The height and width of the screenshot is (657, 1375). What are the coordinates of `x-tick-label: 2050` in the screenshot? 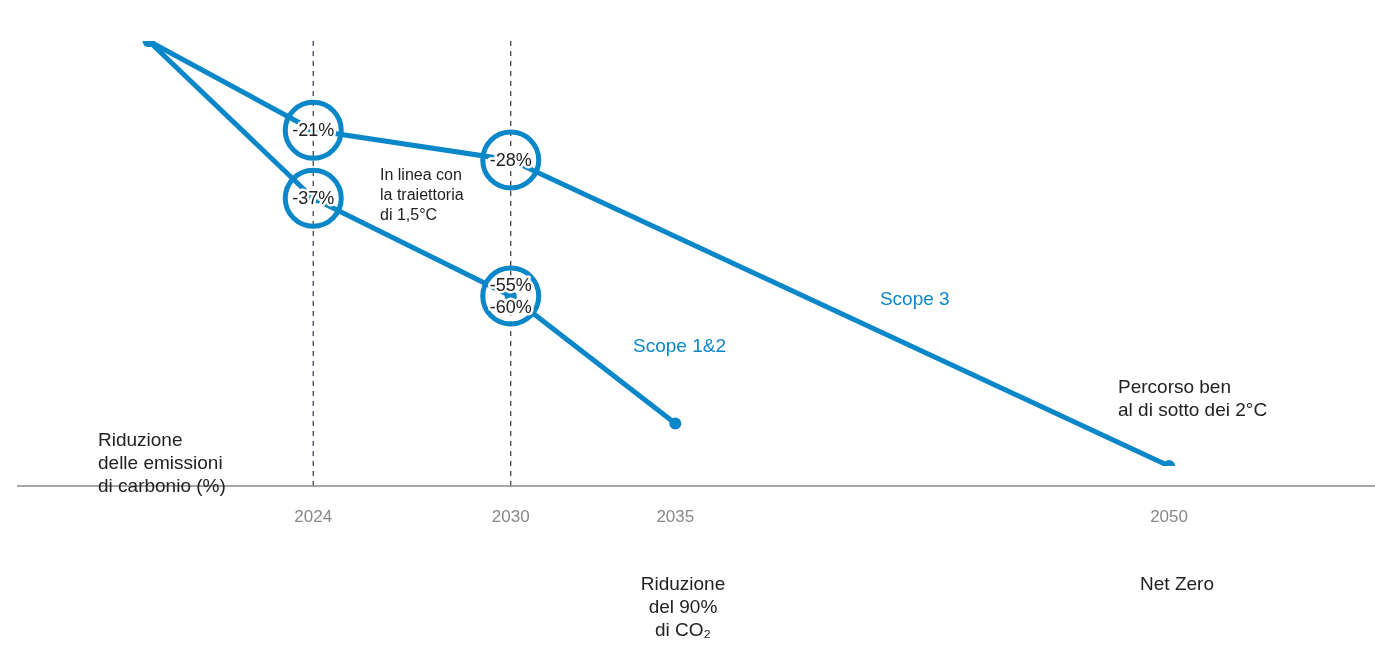 It's located at (1169, 517).